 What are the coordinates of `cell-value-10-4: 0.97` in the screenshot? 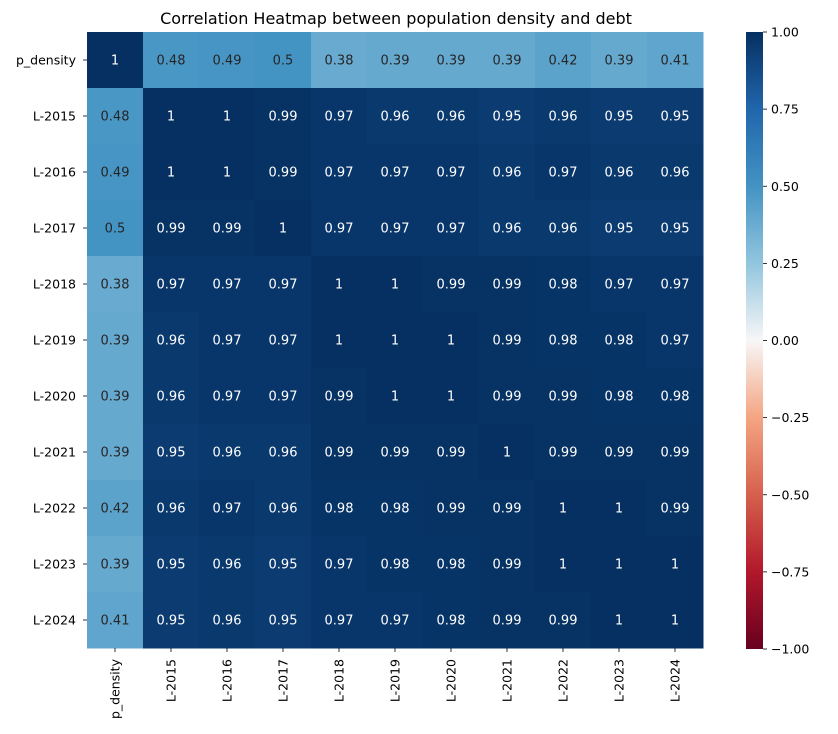 It's located at (339, 621).